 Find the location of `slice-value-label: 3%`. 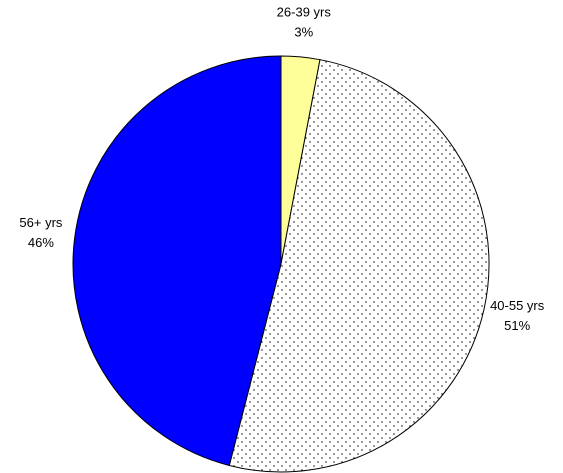

slice-value-label: 3% is located at coordinates (303, 32).